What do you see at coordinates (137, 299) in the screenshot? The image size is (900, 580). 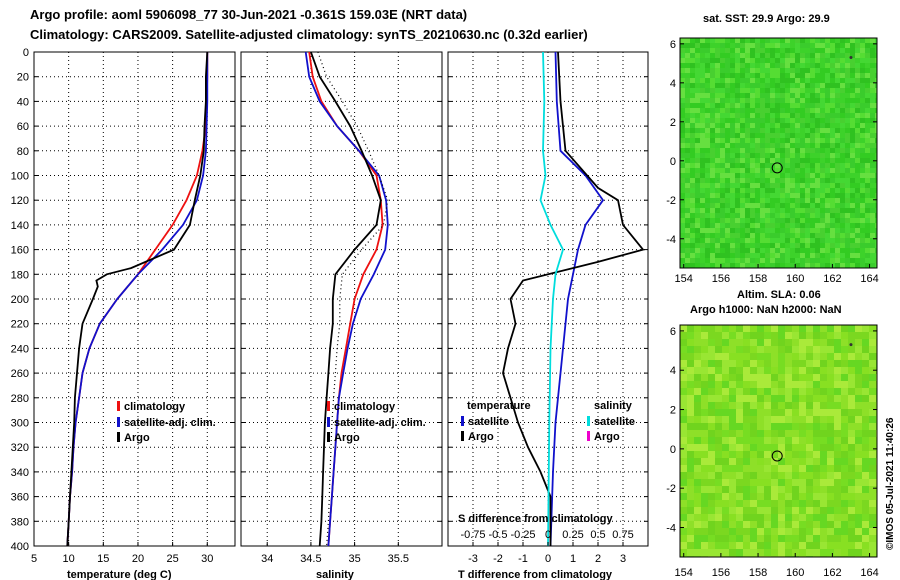 I see `series-line` at bounding box center [137, 299].